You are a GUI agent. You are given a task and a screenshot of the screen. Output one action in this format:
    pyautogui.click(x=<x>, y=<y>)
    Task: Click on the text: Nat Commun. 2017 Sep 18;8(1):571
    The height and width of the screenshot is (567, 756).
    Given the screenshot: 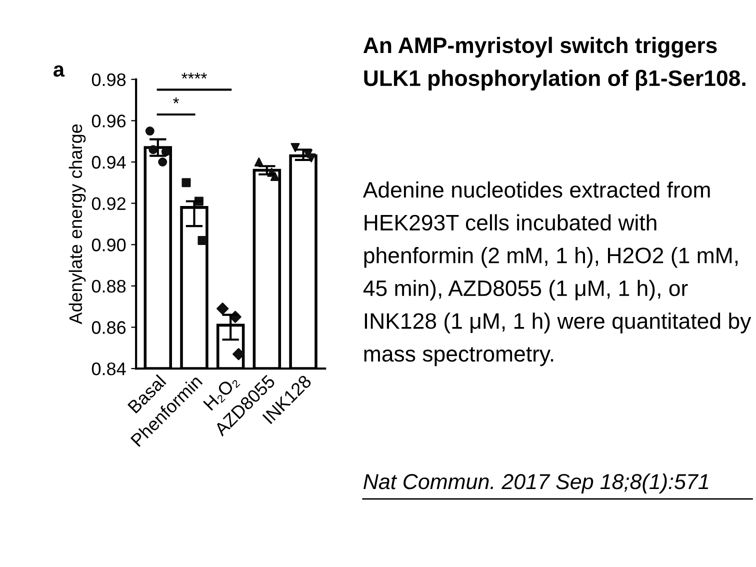 What is the action you would take?
    pyautogui.click(x=536, y=483)
    